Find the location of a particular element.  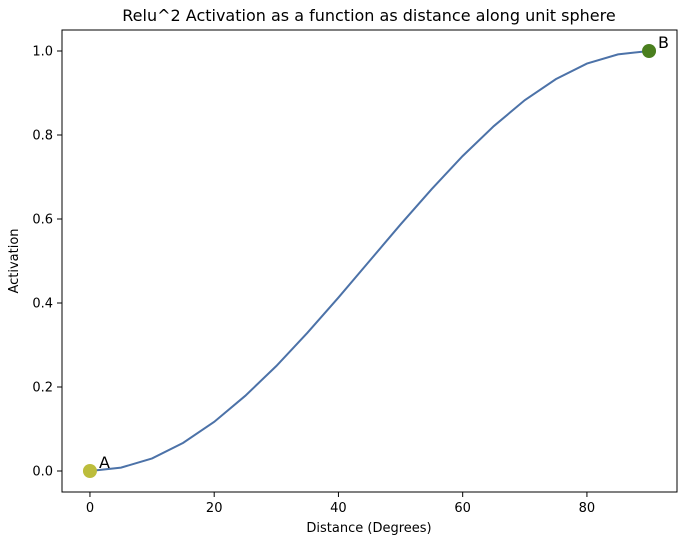

point-a-label: A is located at coordinates (104, 462).